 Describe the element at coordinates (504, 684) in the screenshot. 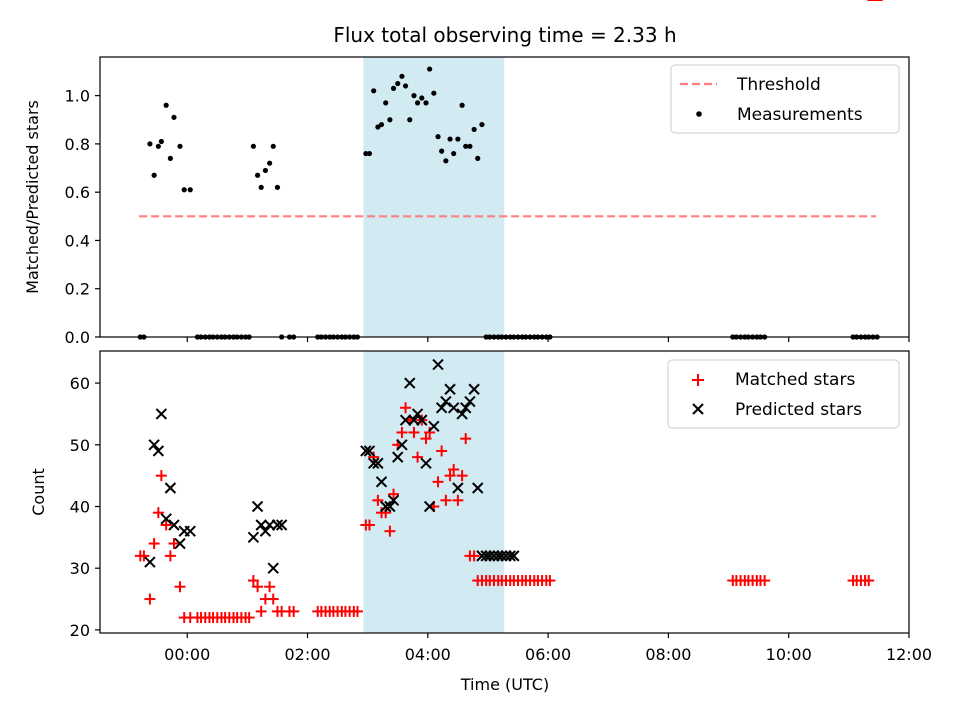

I see `x-axis-label: Time (UTC)` at that location.